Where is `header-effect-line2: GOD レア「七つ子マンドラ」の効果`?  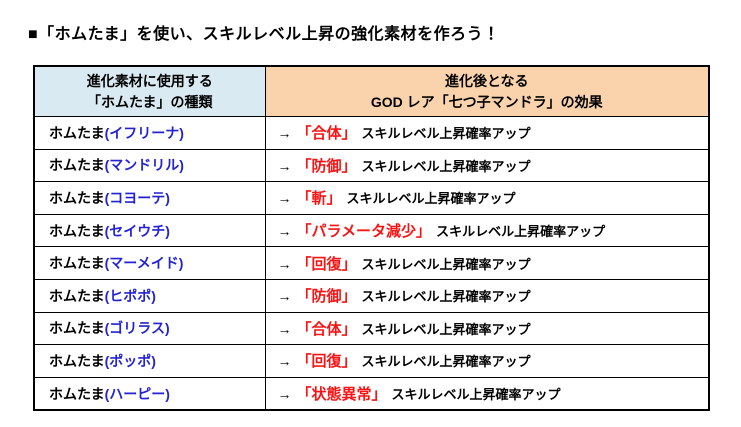
header-effect-line2: GOD レア「七つ子マンドラ」の効果 is located at coordinates (486, 101).